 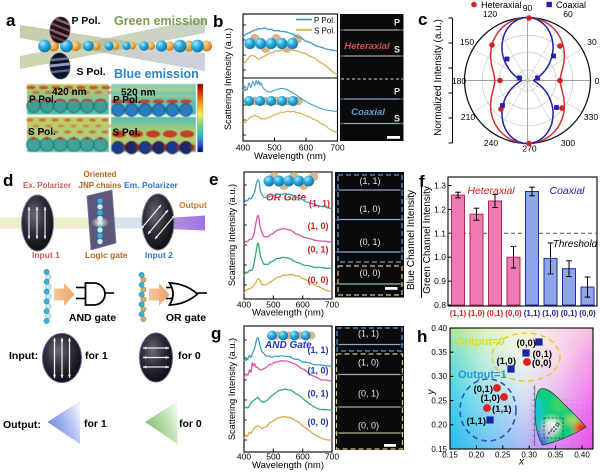 I want to click on svg-text: 0, so click(x=597, y=81).